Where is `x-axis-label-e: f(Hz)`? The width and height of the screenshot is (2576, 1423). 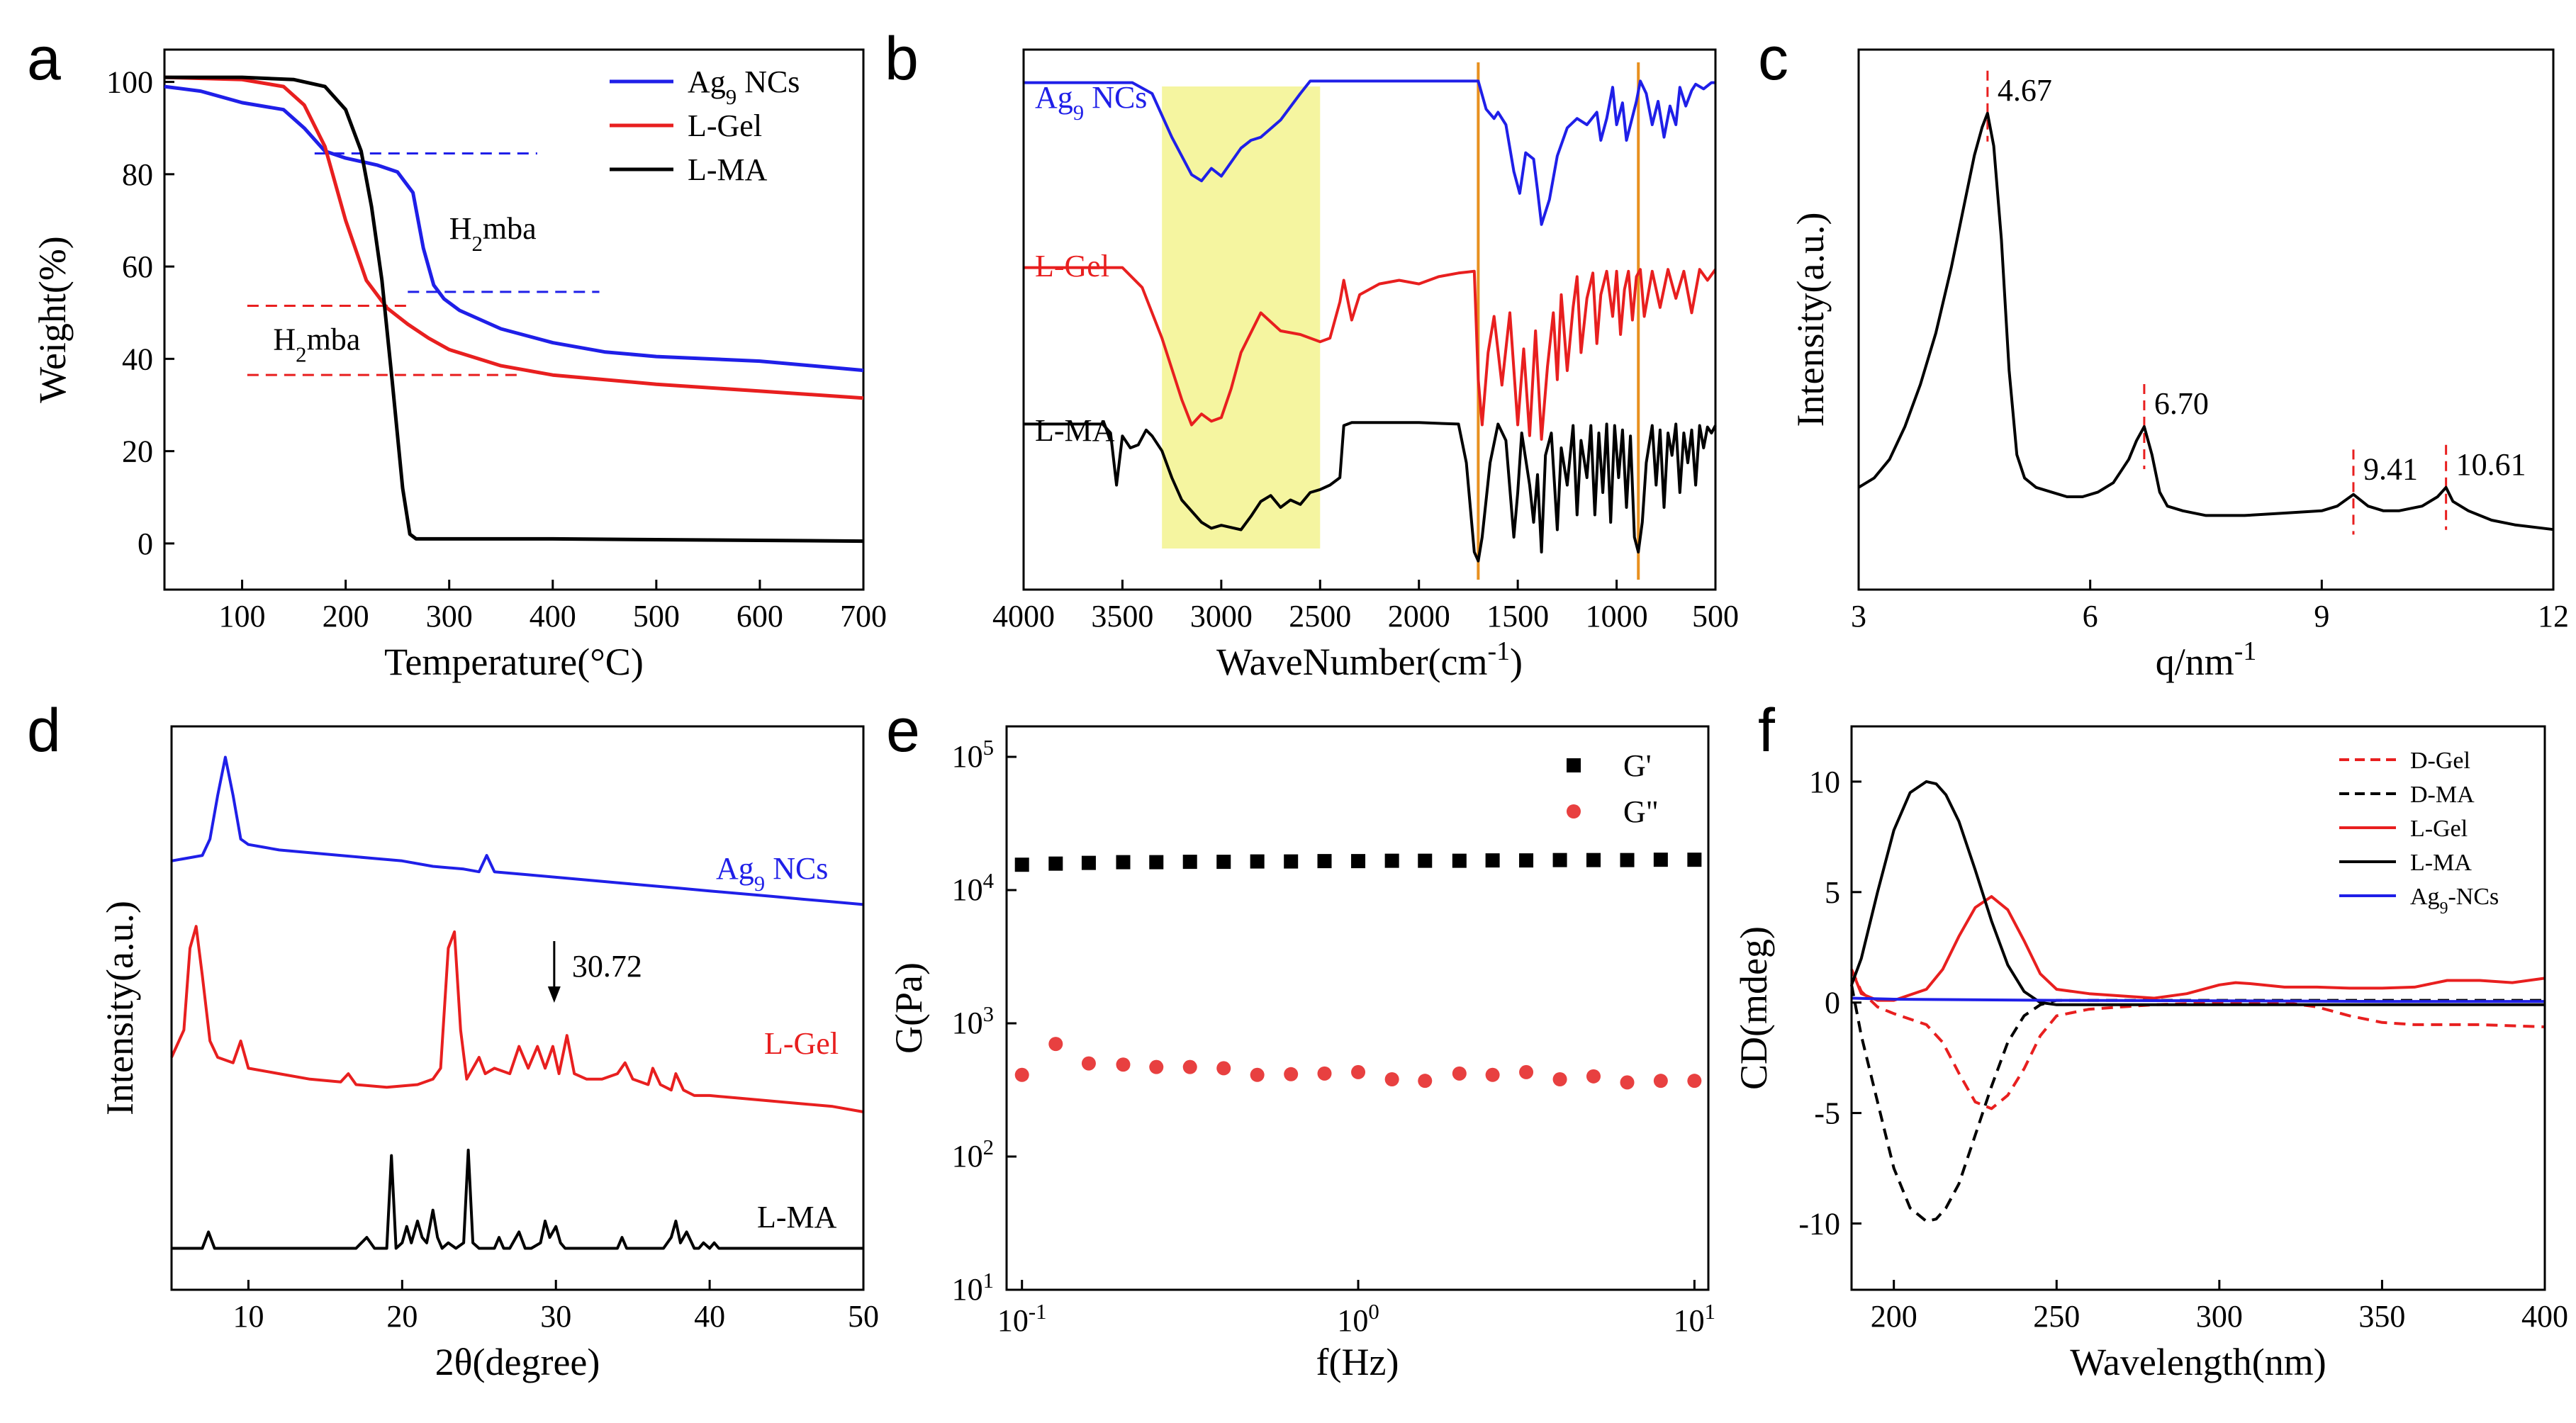 x-axis-label-e: f(Hz) is located at coordinates (1357, 1362).